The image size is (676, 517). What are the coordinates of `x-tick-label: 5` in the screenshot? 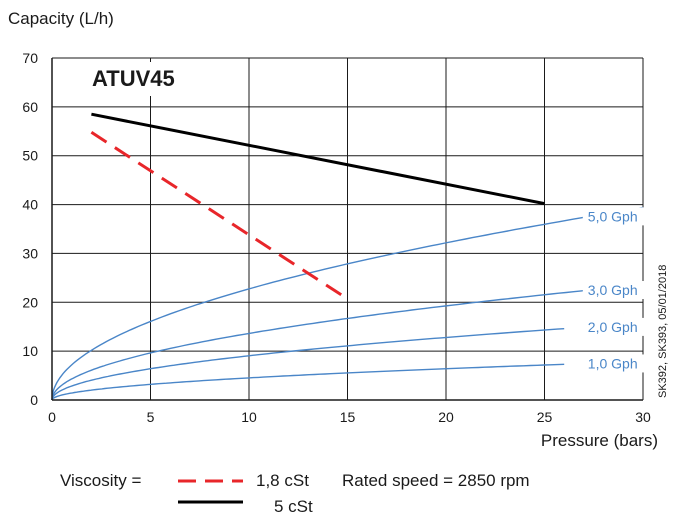 It's located at (151, 417).